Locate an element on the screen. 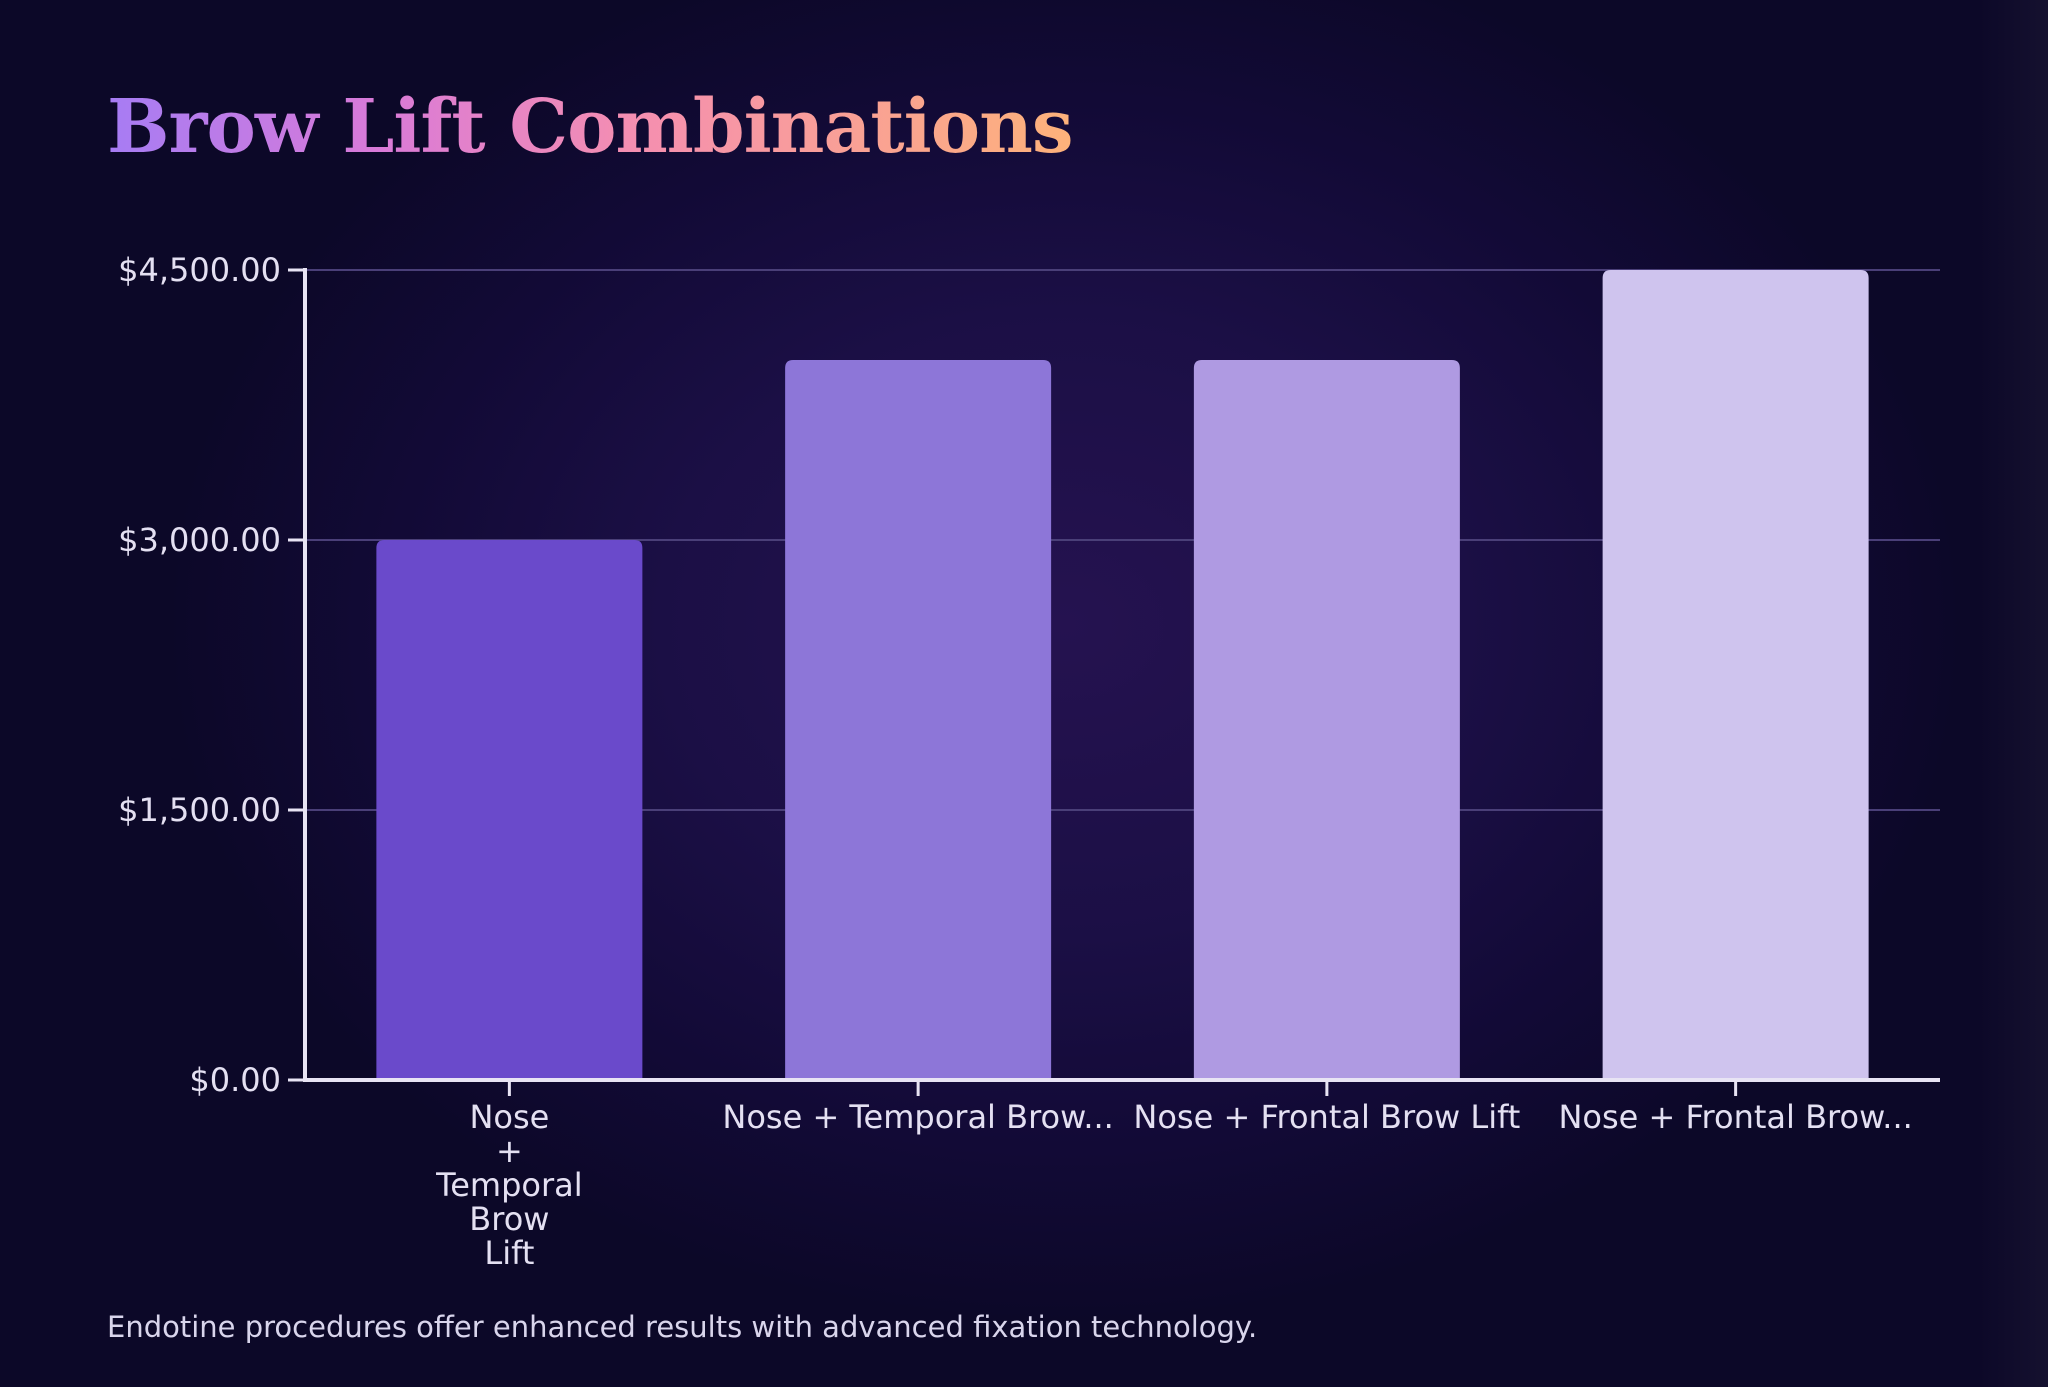 The image size is (2048, 1387). y-tick-label: $3,000.00 is located at coordinates (199, 540).